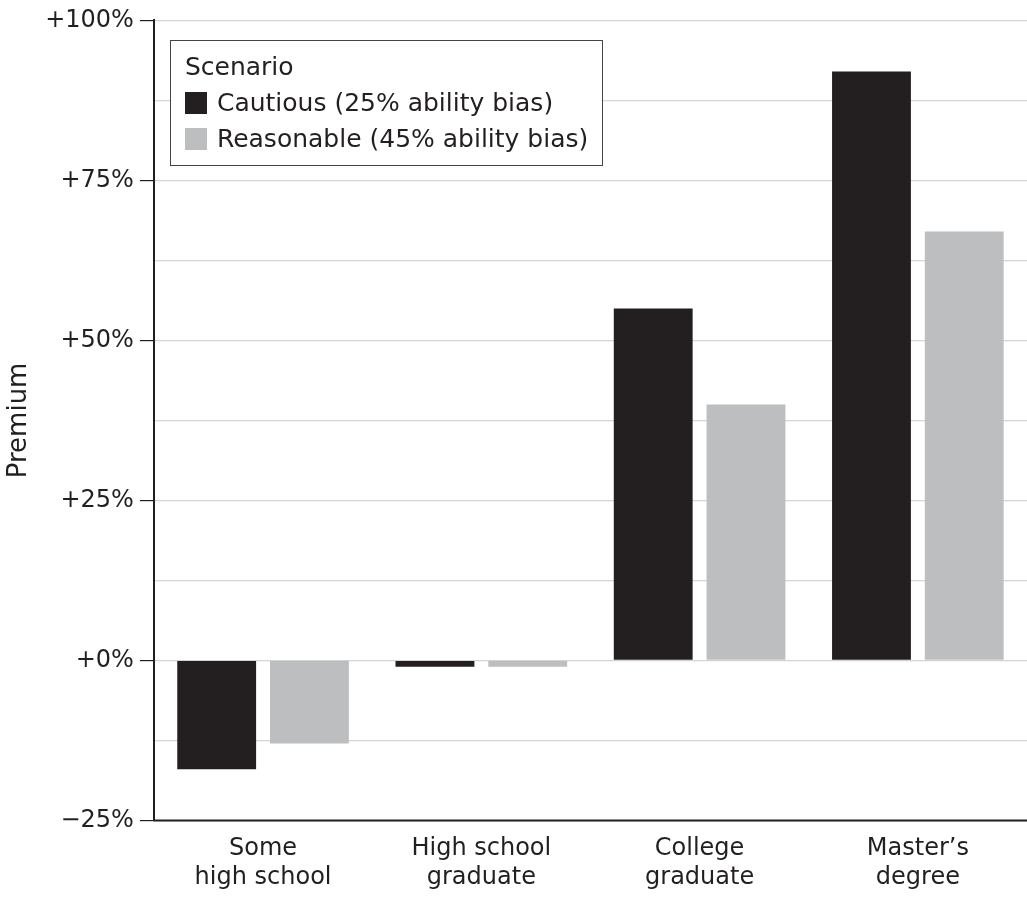  Describe the element at coordinates (263, 861) in the screenshot. I see `x-tick-label: Some high school` at that location.